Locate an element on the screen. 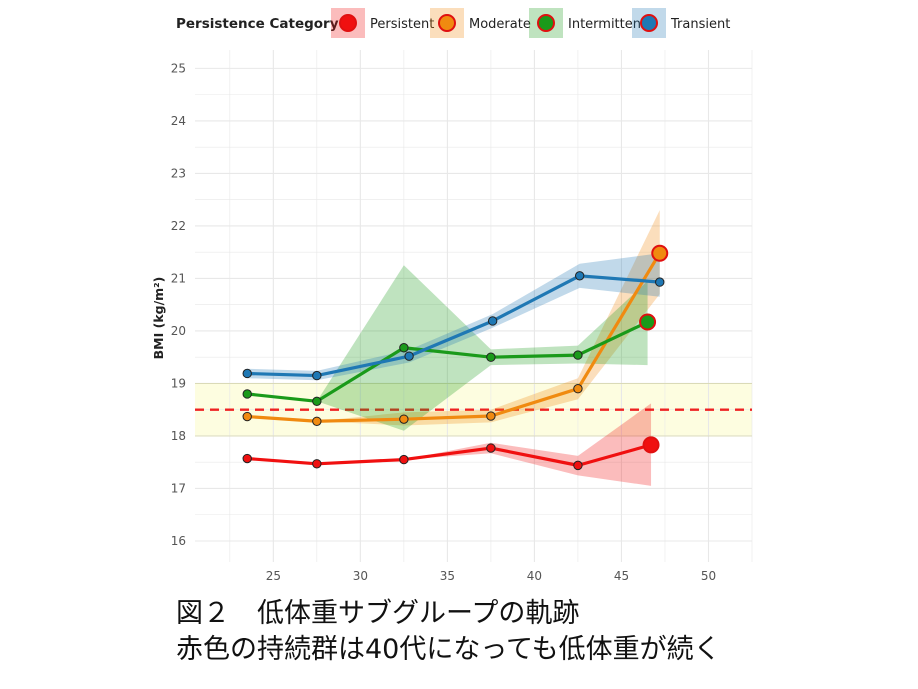 Image resolution: width=918 pixels, height=689 pixels. y-tick-label: 16 is located at coordinates (178, 541).